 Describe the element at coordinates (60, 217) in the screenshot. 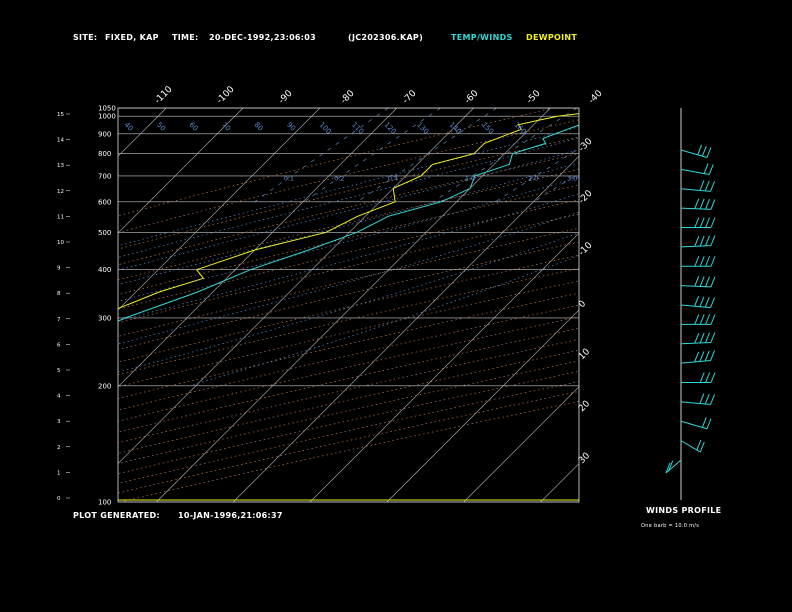

I see `height-tick-label: 11` at that location.